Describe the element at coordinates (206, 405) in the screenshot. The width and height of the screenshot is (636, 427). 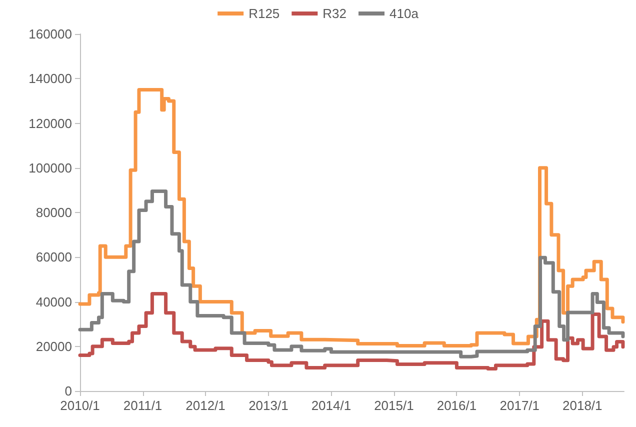
I see `x-tick-label: 2012/1` at that location.